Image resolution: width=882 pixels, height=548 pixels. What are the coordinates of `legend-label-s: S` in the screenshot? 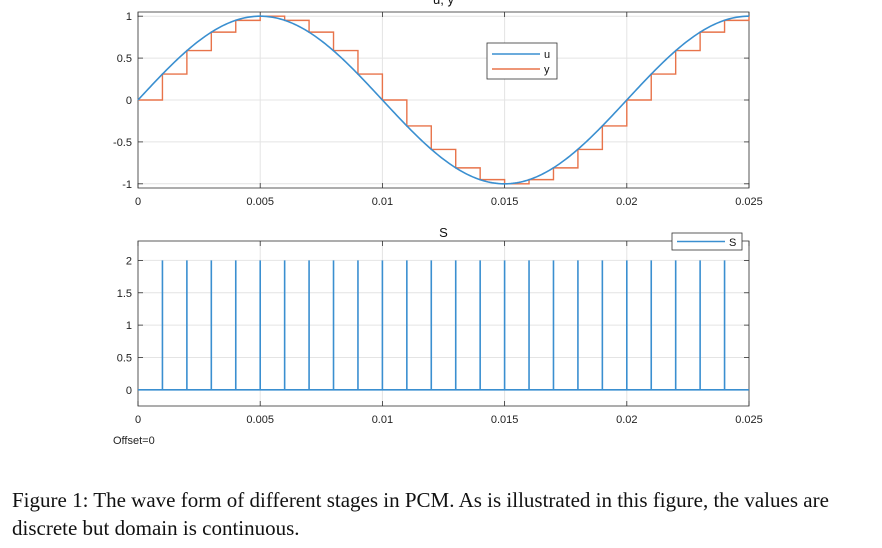 It's located at (732, 243).